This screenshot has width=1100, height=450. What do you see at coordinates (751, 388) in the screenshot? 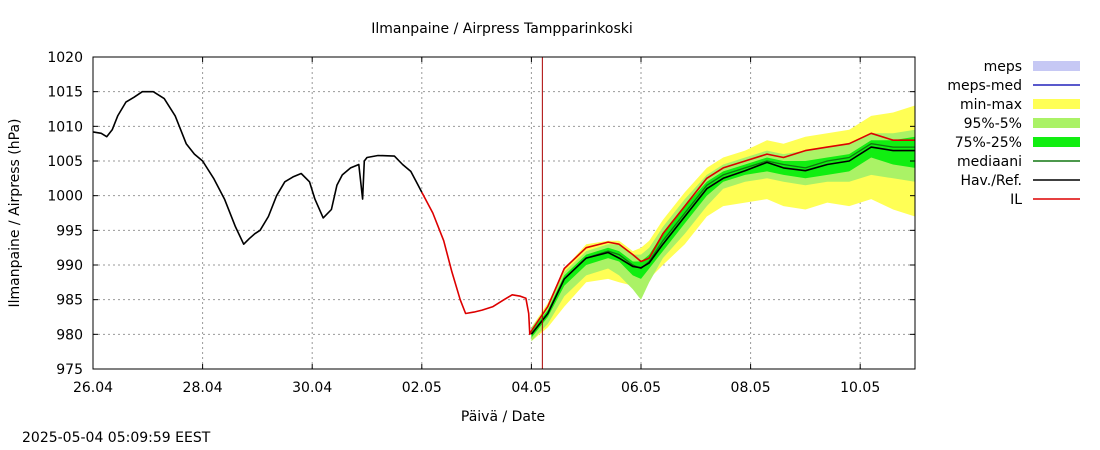
I see `x-tick-label: 08.05` at bounding box center [751, 388].